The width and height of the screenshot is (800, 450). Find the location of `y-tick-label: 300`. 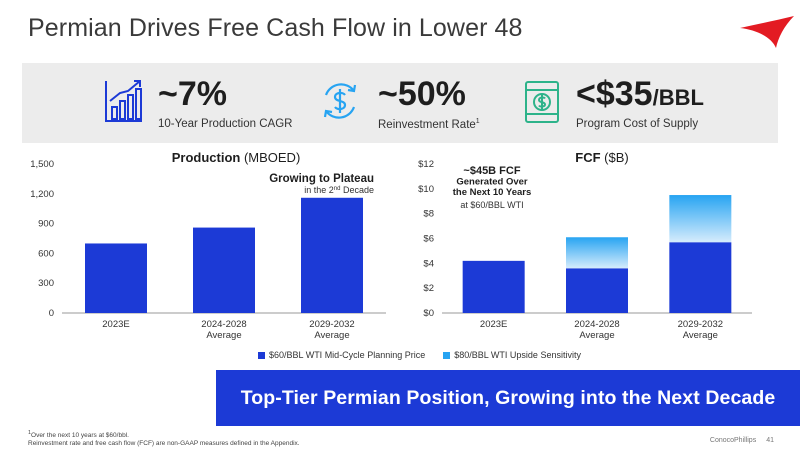

y-tick-label: 300 is located at coordinates (46, 283).